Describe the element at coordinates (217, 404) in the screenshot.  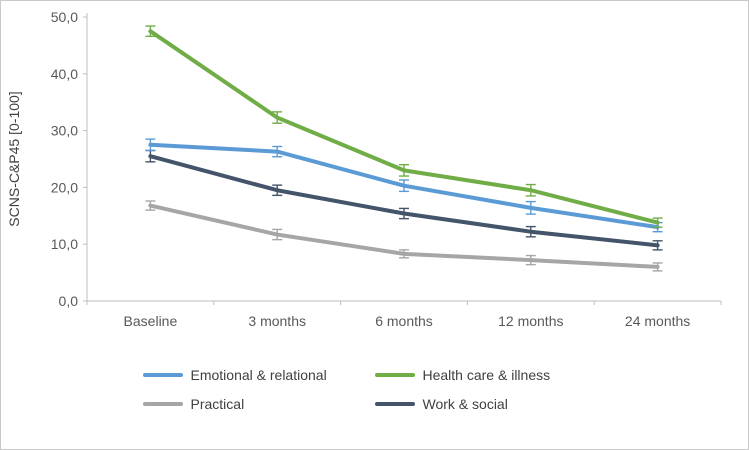
I see `legend-label: Practical` at that location.